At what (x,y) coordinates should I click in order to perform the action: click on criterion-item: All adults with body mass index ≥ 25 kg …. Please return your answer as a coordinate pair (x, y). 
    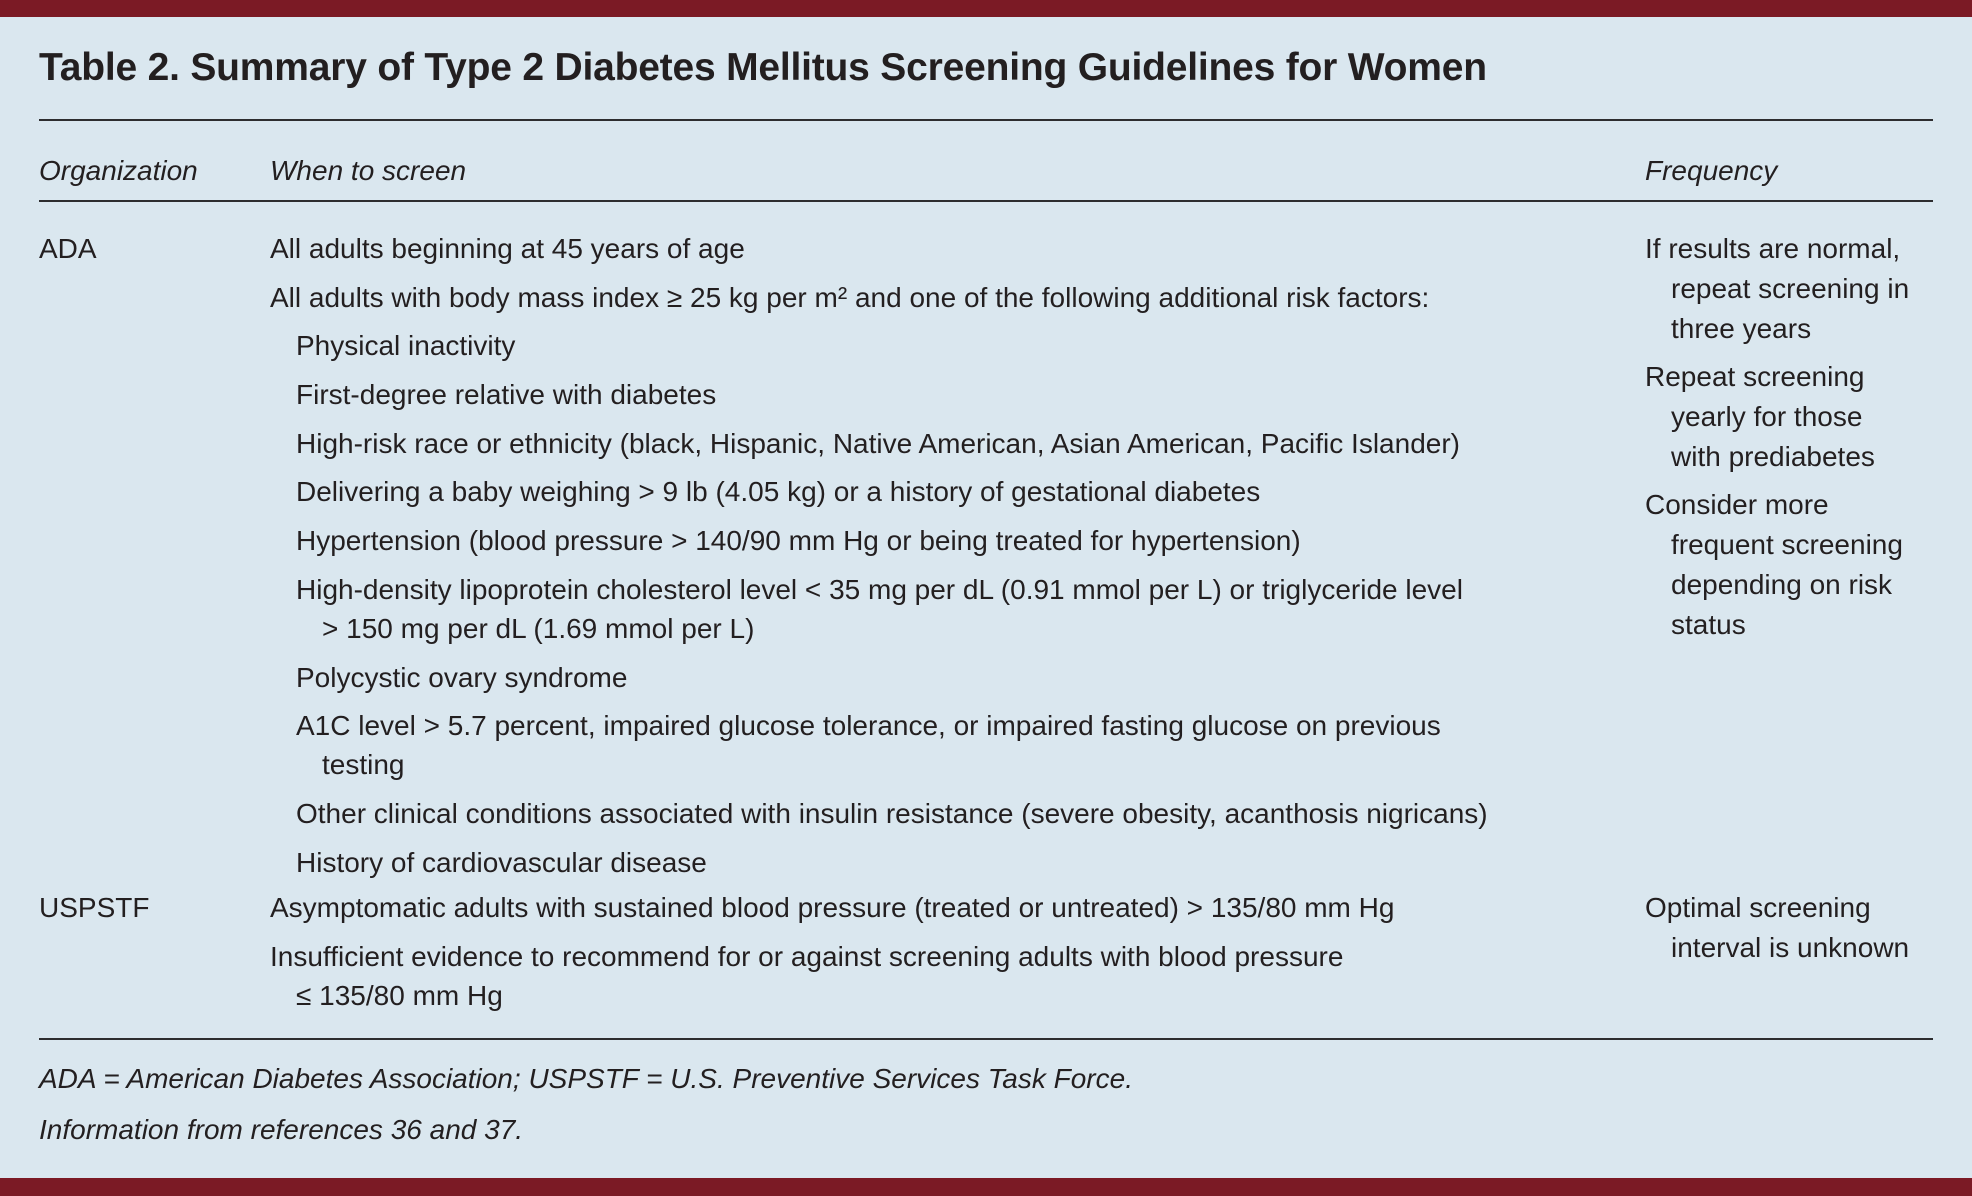
    Looking at the image, I should click on (879, 297).